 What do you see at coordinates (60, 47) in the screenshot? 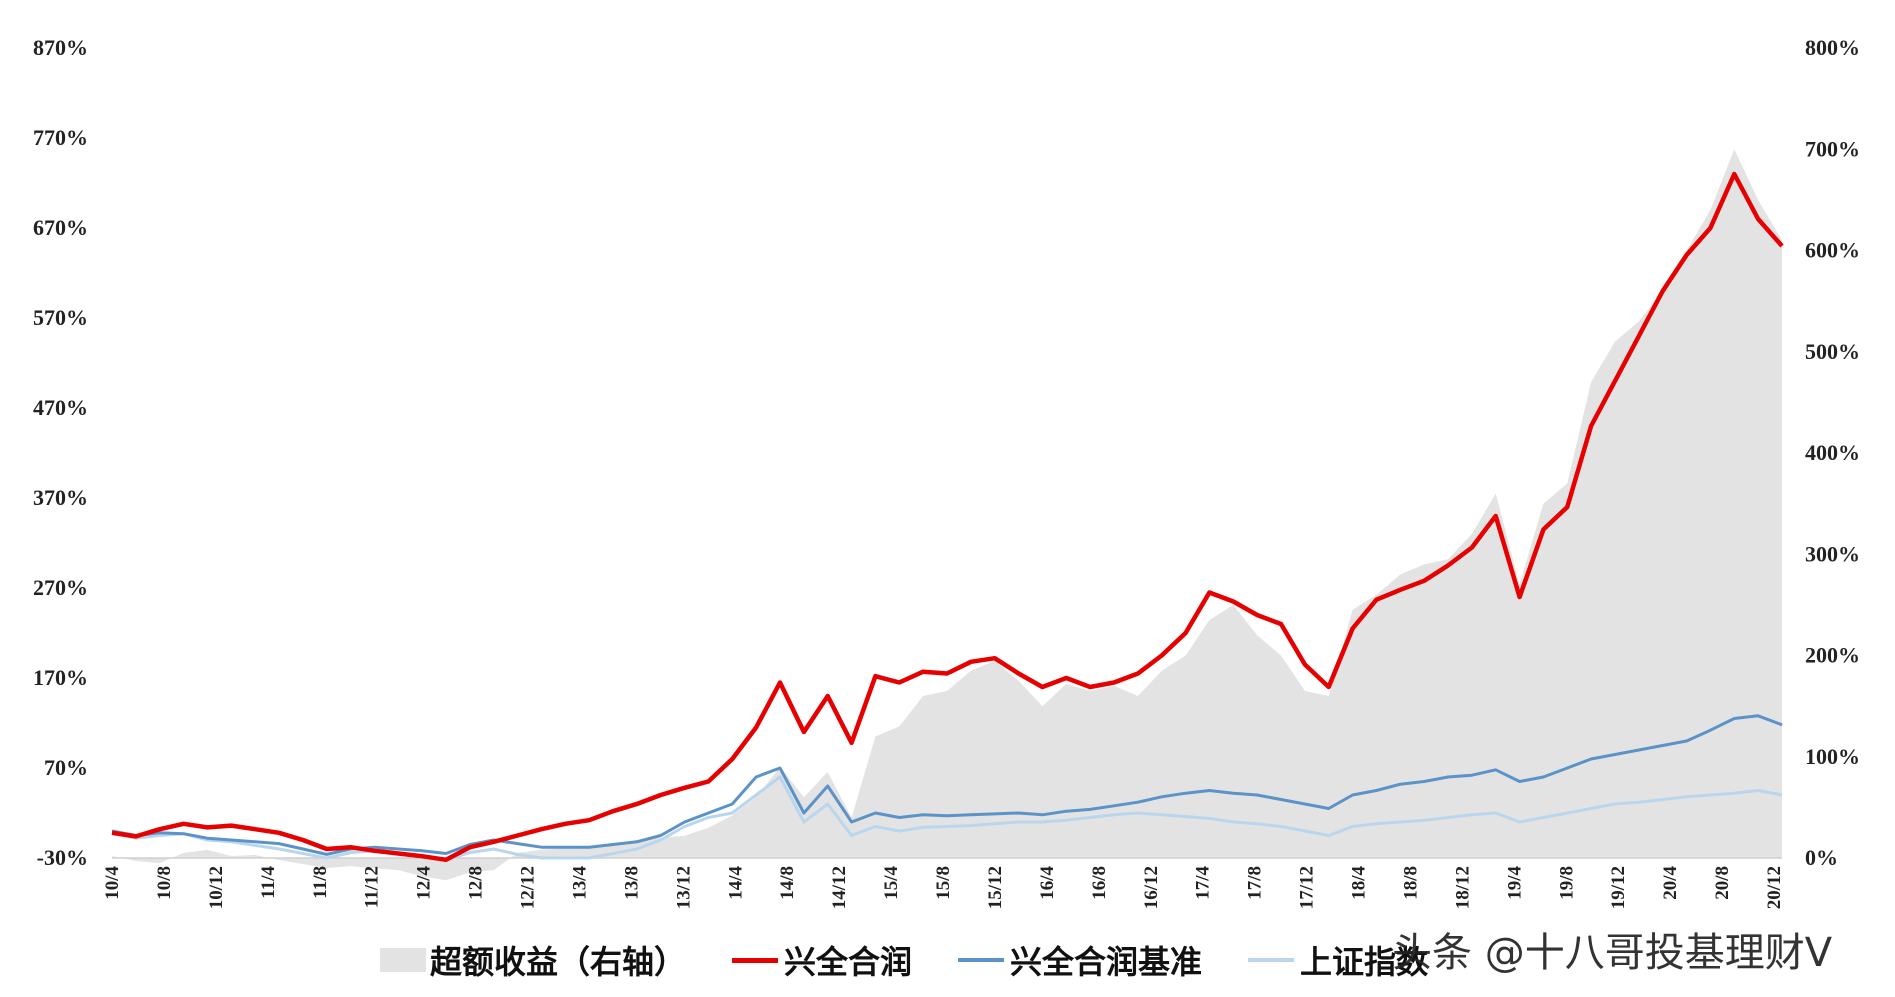
I see `left-axis-tick-label: 870%` at bounding box center [60, 47].